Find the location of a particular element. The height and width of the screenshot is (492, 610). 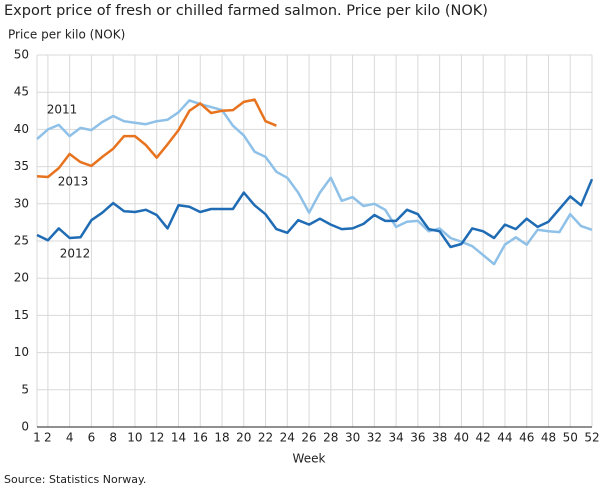

x-tick-label: 44 is located at coordinates (504, 438).